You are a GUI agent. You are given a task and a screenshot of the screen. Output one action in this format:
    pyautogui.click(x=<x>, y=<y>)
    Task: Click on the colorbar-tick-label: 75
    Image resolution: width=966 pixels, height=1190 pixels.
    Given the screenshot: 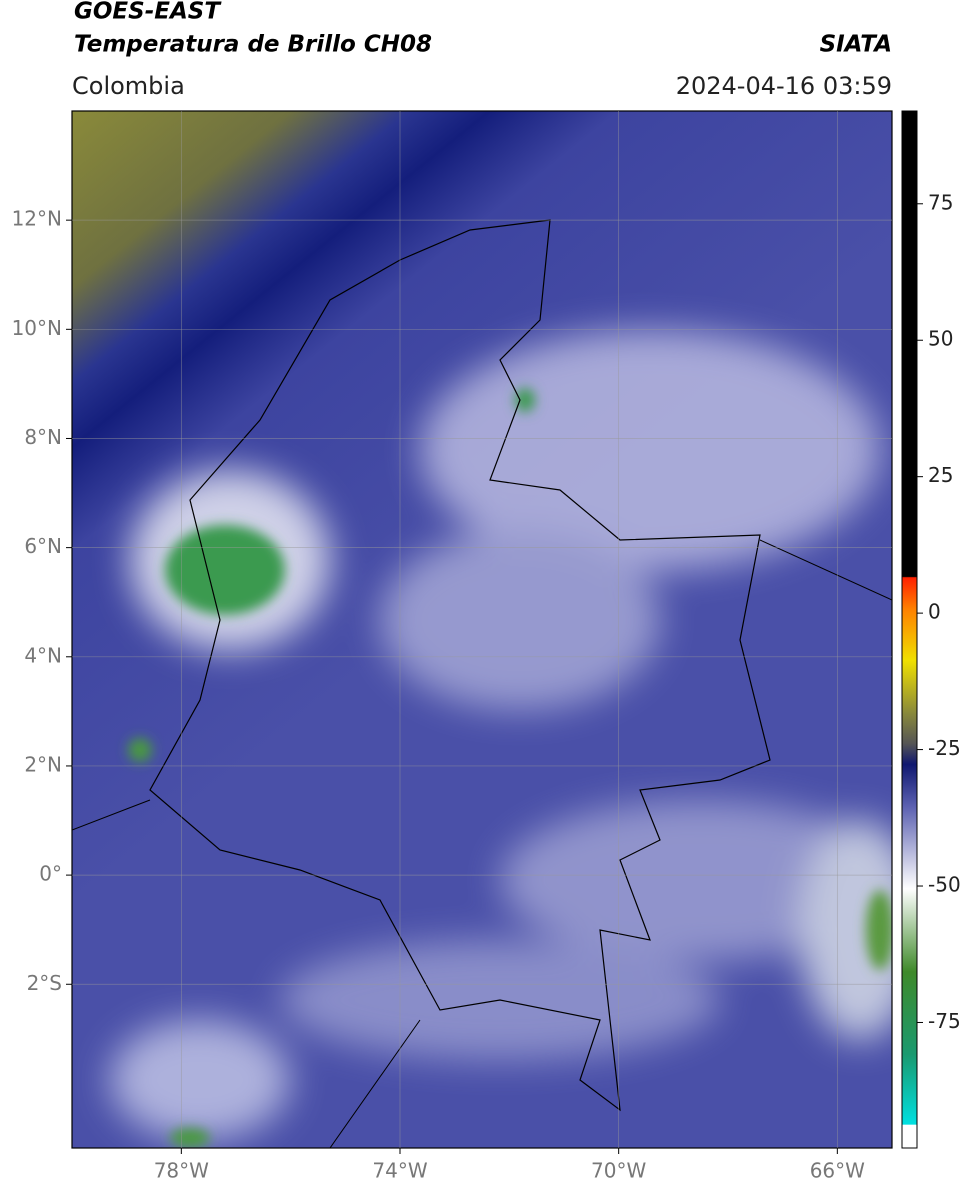 What is the action you would take?
    pyautogui.click(x=940, y=202)
    